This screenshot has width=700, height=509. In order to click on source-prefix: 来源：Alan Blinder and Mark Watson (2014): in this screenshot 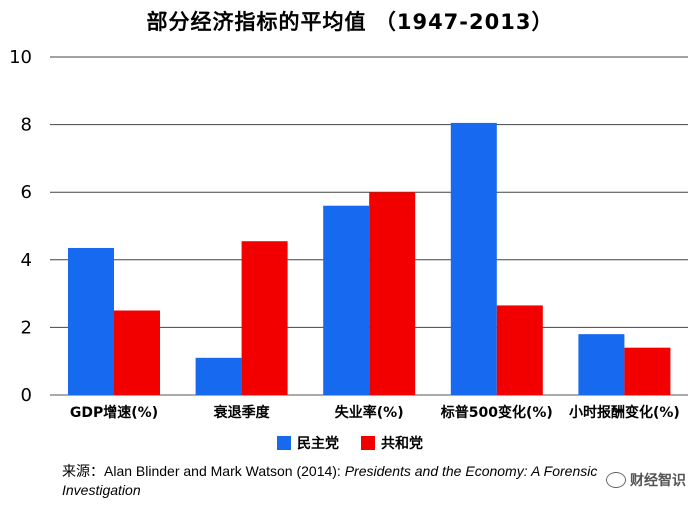, I will do `click(203, 471)`.